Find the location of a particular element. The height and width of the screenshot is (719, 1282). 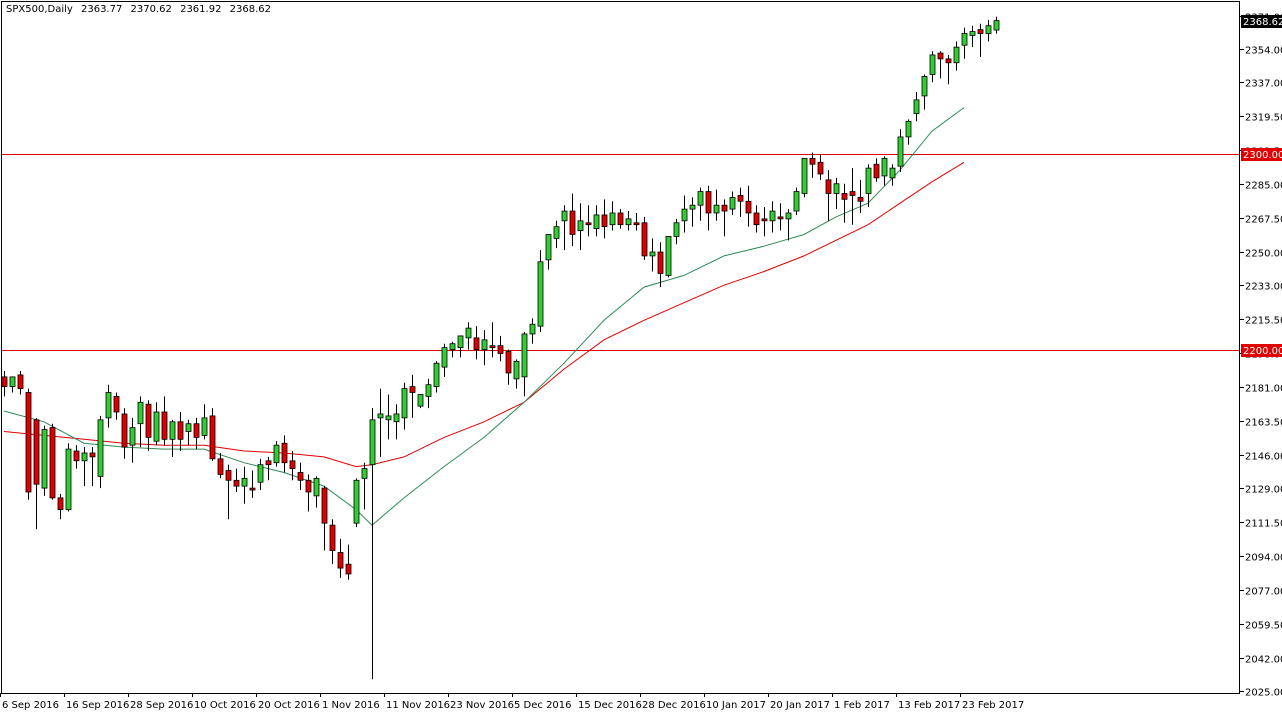

y-tick-label: 2059.50 is located at coordinates (1263, 626).